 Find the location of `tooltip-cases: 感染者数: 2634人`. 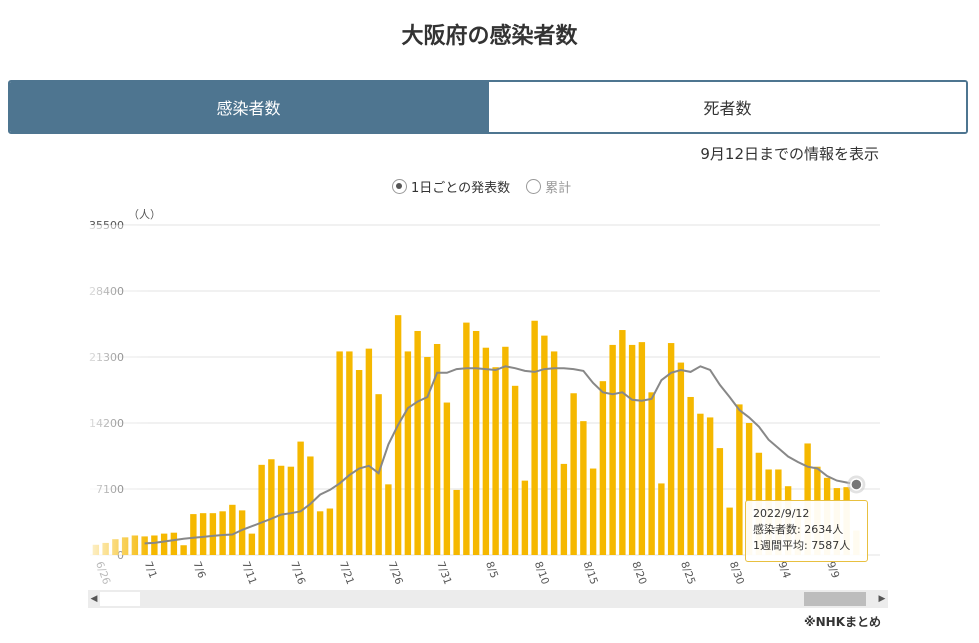

tooltip-cases: 感染者数: 2634人 is located at coordinates (798, 529).